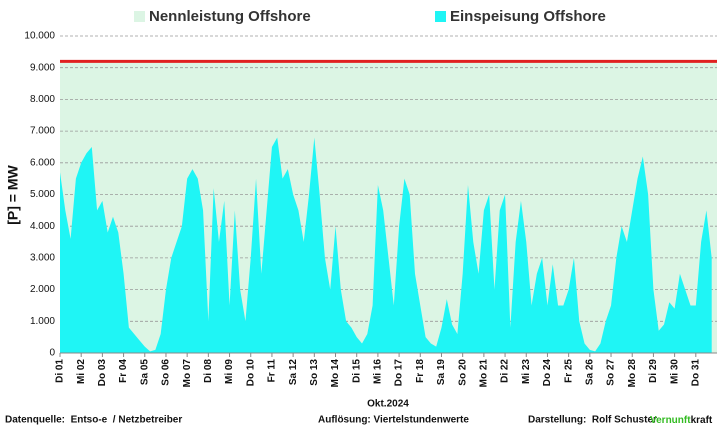 The image size is (724, 427). Describe the element at coordinates (505, 371) in the screenshot. I see `x-tick-label: Di 22` at that location.